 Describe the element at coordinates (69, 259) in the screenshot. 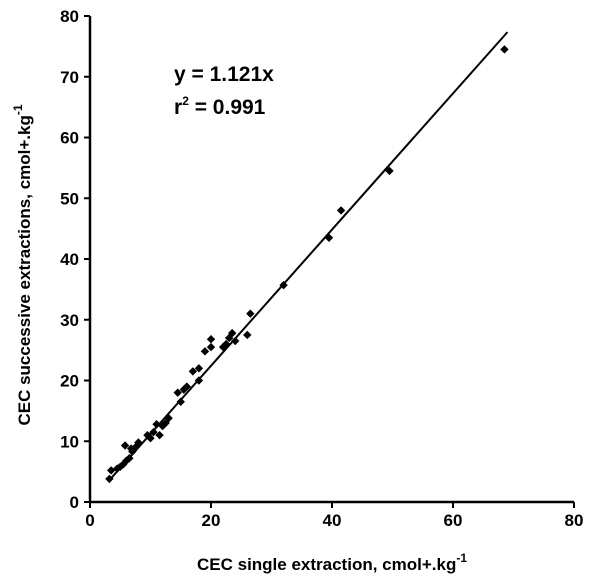

I see `y-tick-label: 40` at that location.